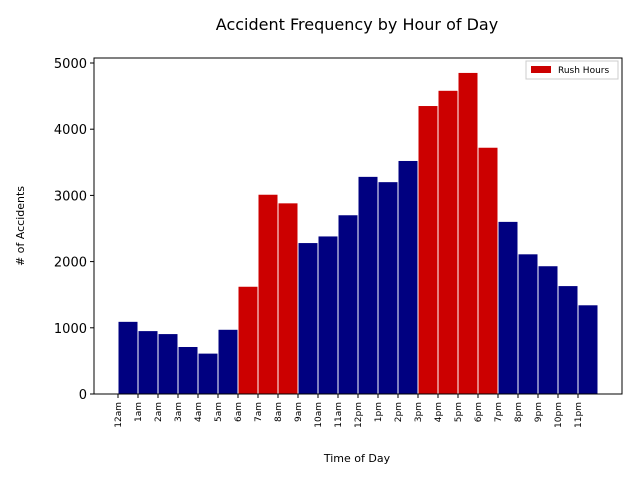 Image resolution: width=640 pixels, height=480 pixels. I want to click on bar-7pm, so click(508, 307).